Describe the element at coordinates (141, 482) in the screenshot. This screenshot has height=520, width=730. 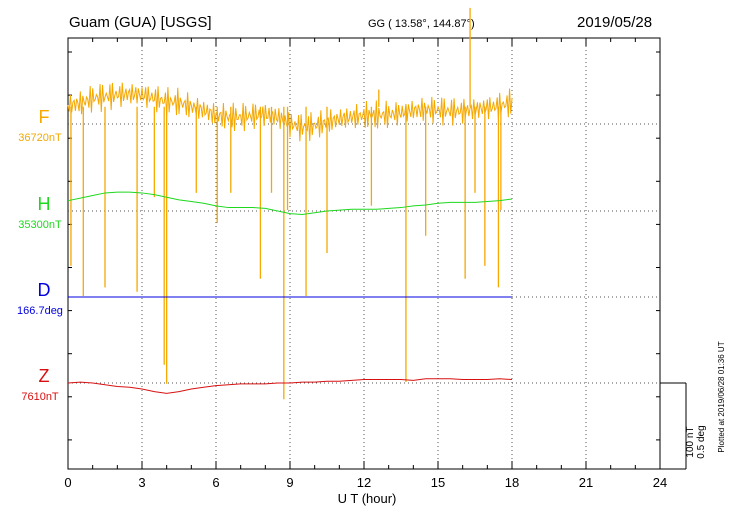
I see `x-tick-label: 3` at that location.